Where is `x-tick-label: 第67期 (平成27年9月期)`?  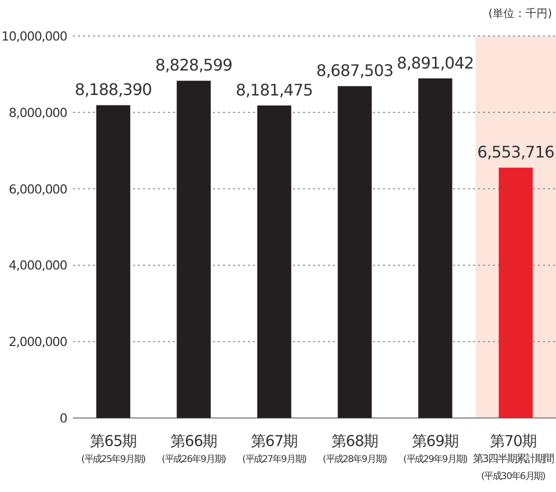
x-tick-label: 第67期 (平成27年9月期) is located at coordinates (274, 448).